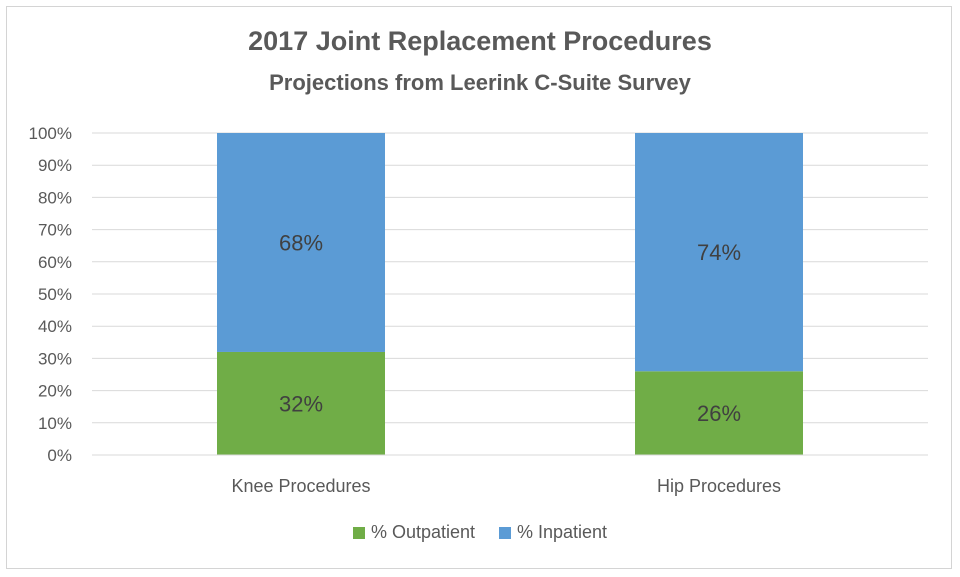  I want to click on y-tick-label: 40%, so click(55, 326).